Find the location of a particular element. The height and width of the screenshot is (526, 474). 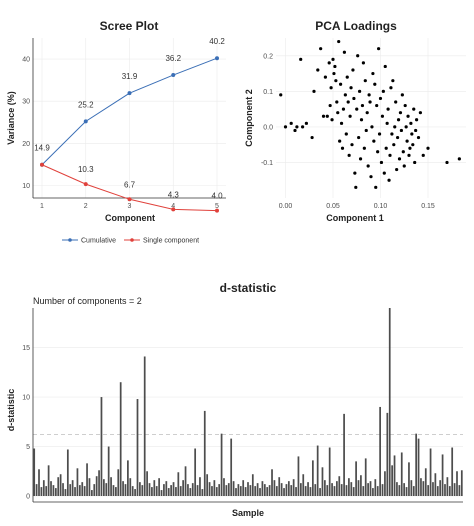

scree-y-tick-label: 30 is located at coordinates (26, 102).